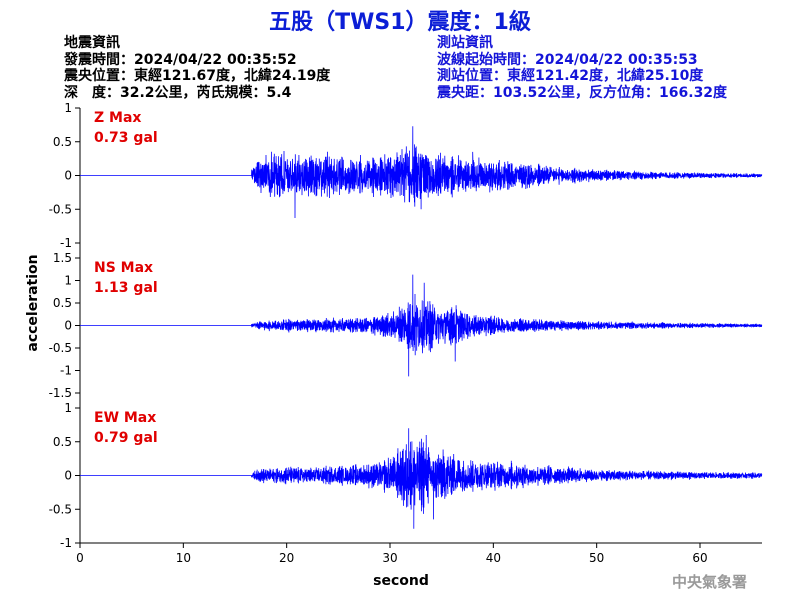  What do you see at coordinates (465, 43) in the screenshot?
I see `station-info-heading: 測站資訊` at bounding box center [465, 43].